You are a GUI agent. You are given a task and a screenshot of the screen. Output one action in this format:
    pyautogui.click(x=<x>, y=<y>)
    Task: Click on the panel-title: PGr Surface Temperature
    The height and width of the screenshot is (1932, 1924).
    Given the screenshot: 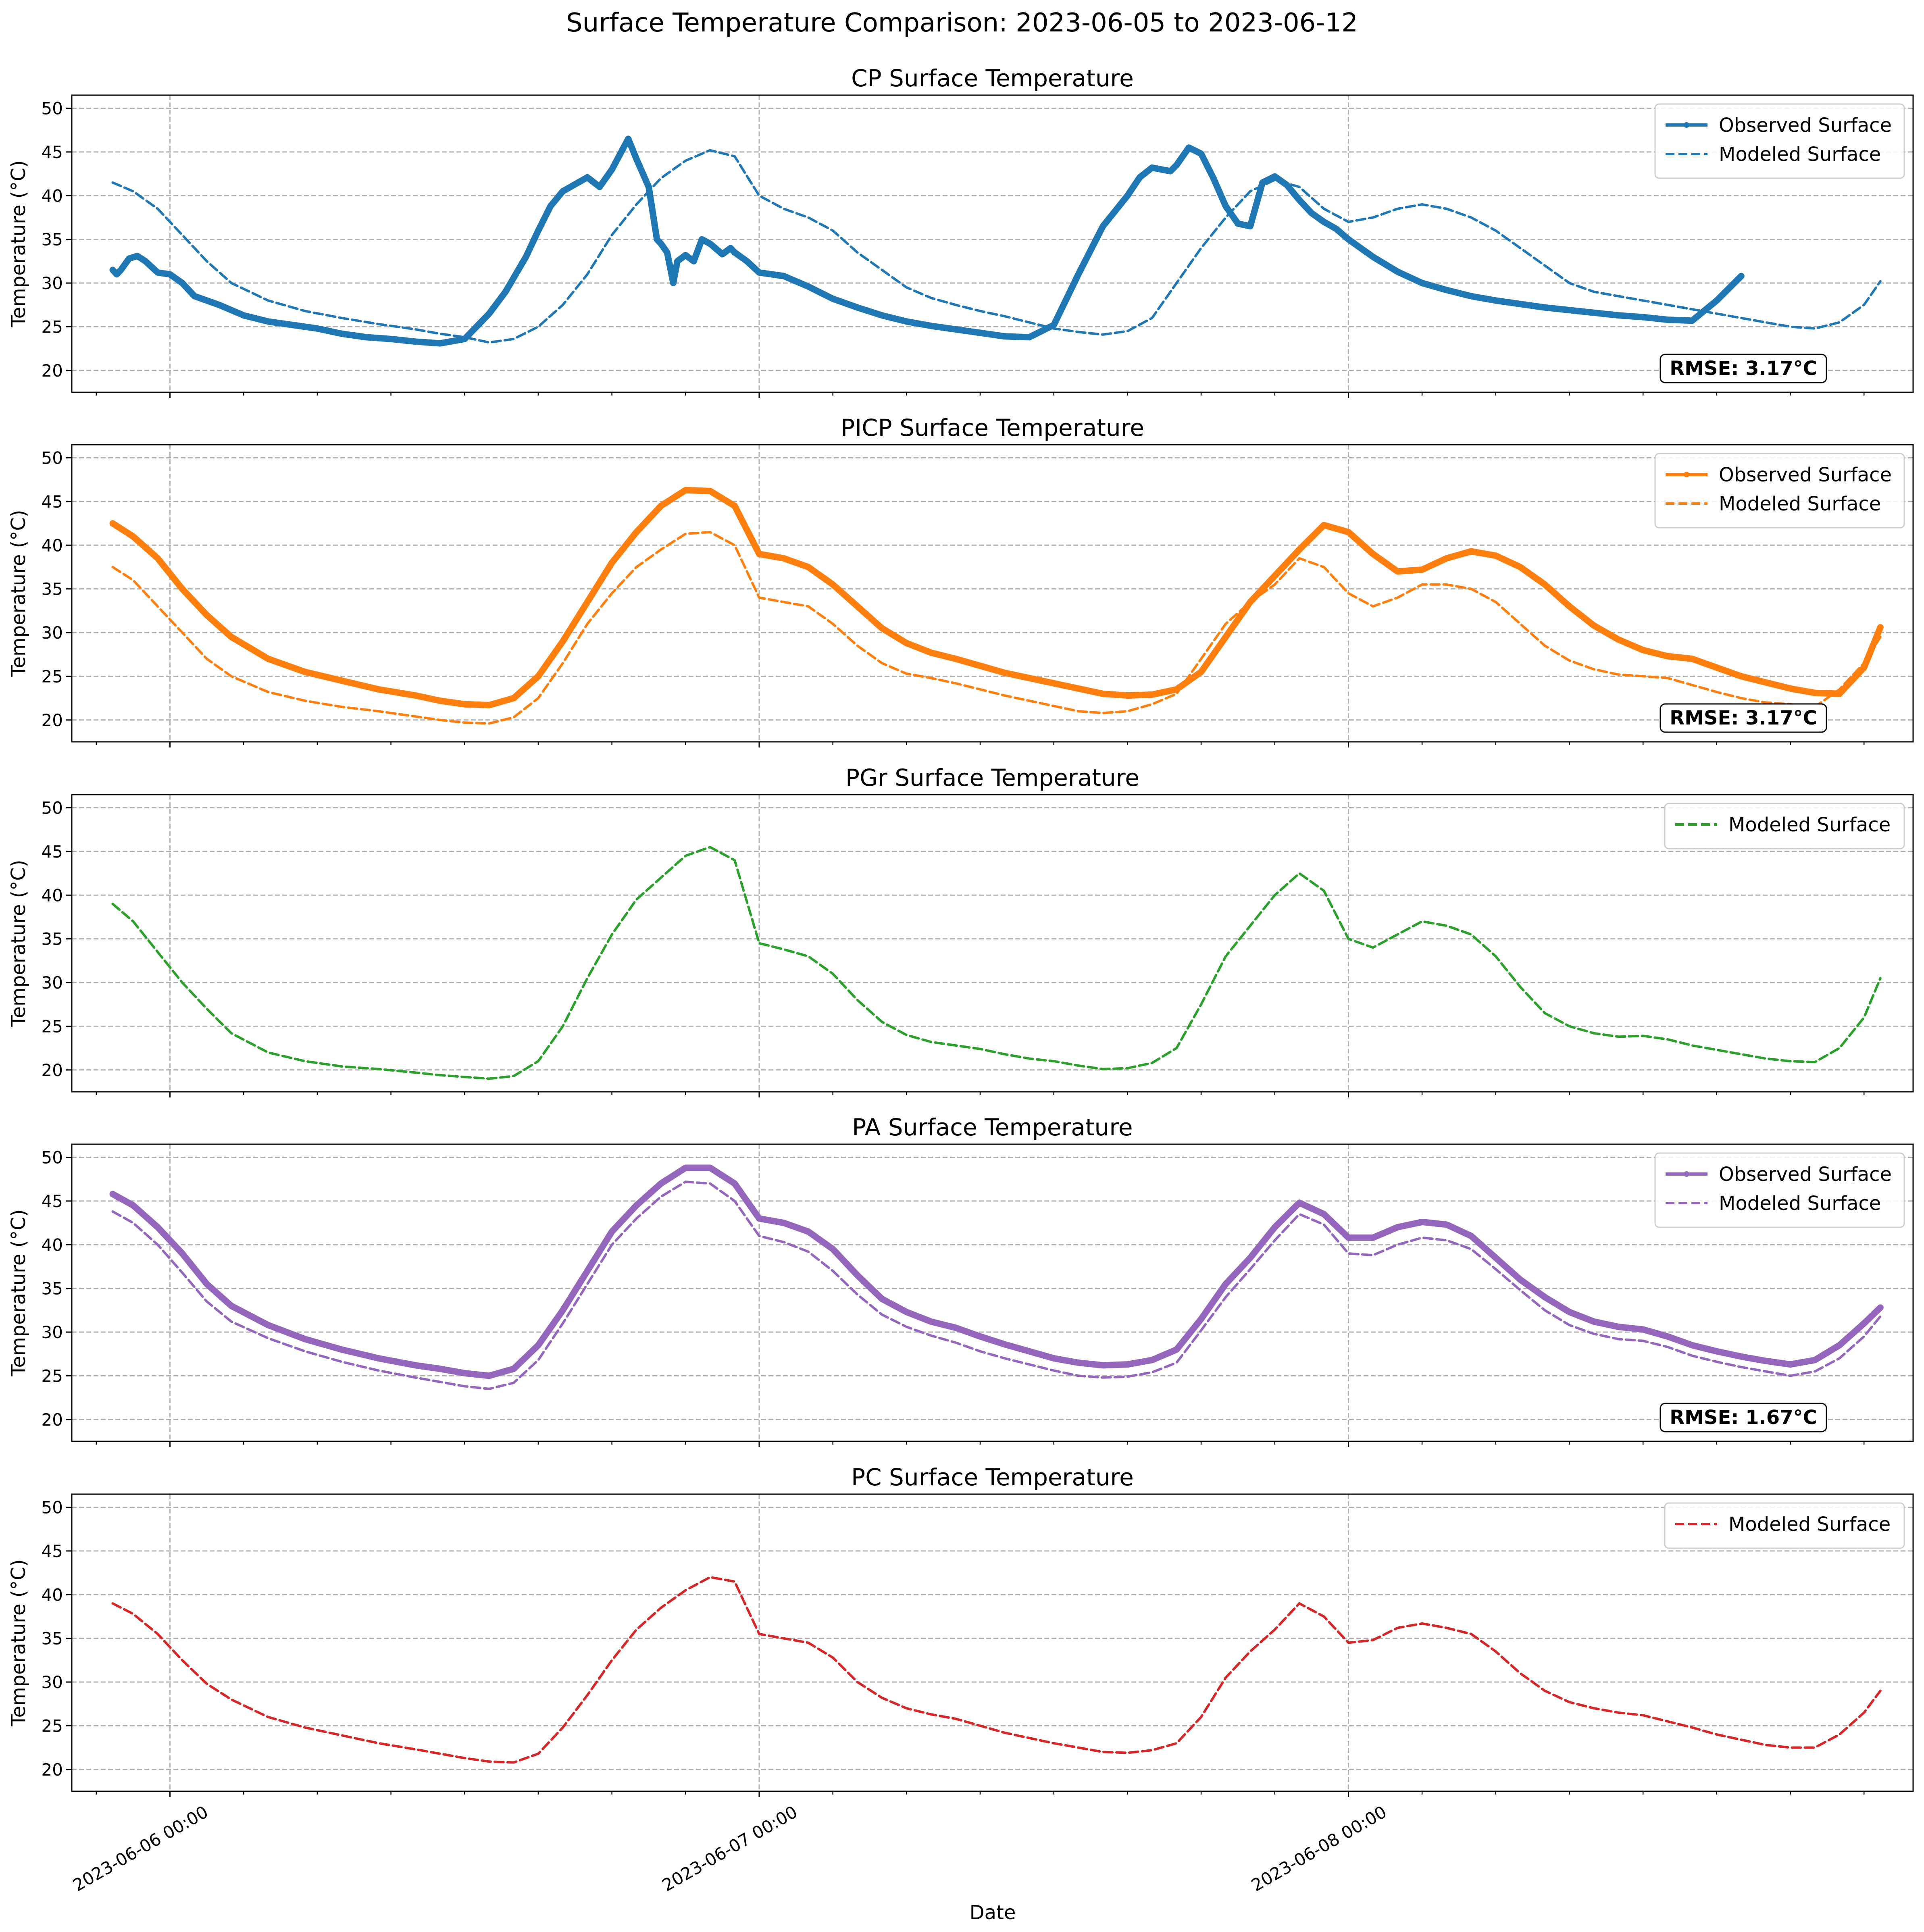 What is the action you would take?
    pyautogui.click(x=992, y=778)
    